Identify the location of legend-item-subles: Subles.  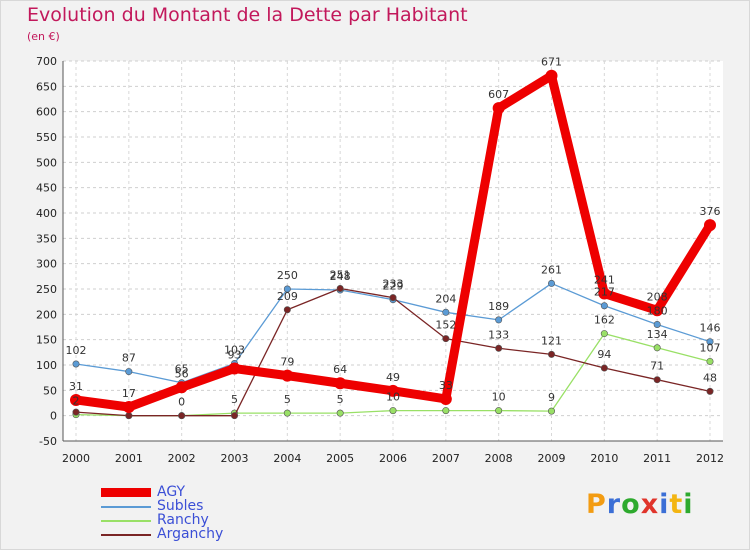
(211, 506).